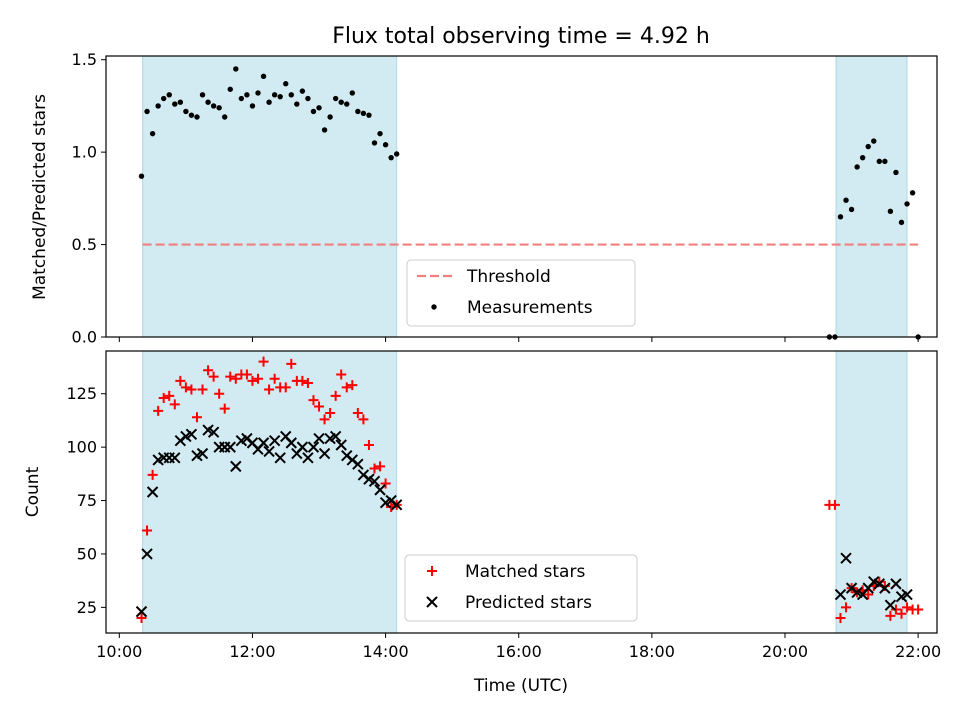  I want to click on legend-label: Measurements, so click(530, 308).